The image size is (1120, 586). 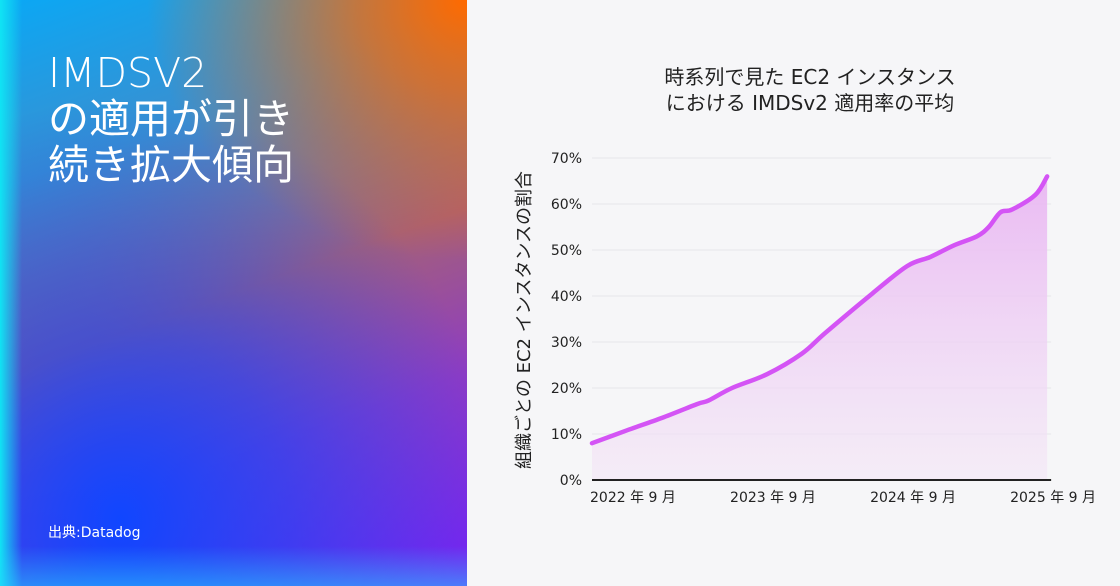 I want to click on x-tick-label: 2022 年 9 月, so click(x=633, y=498).